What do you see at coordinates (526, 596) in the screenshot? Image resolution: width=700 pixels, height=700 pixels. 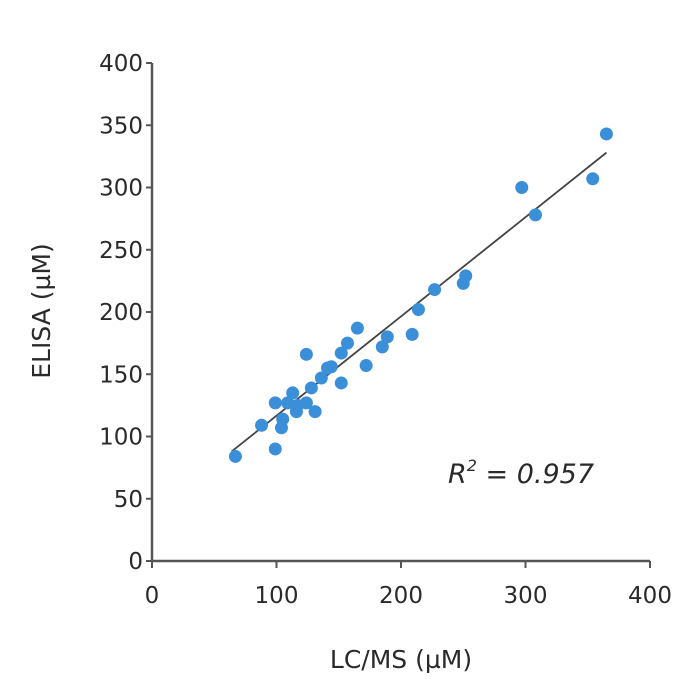 I see `x-tick-label: 300` at bounding box center [526, 596].